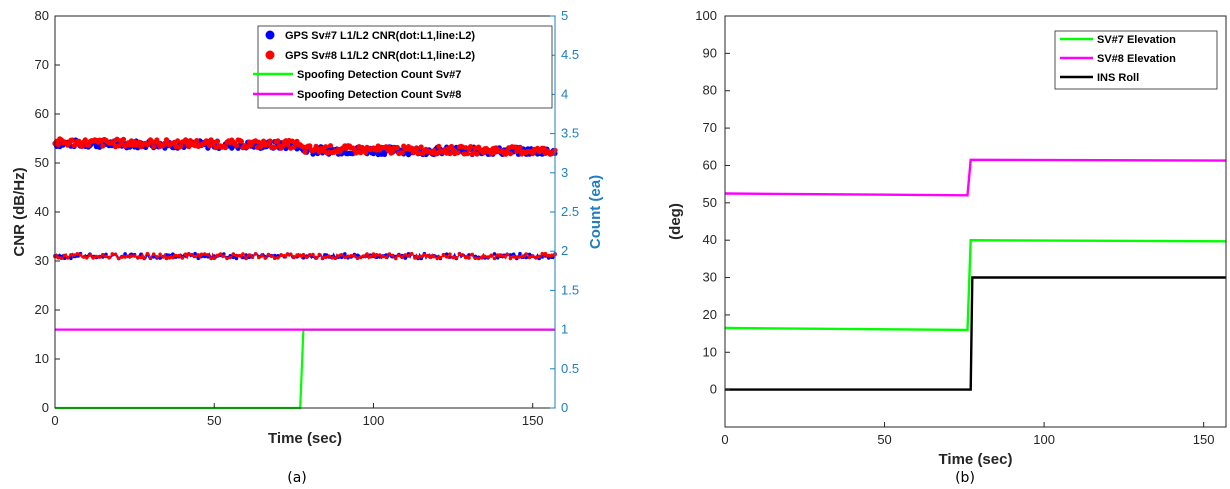 This screenshot has width=1230, height=489. Describe the element at coordinates (270, 55) in the screenshot. I see `legend-marker-a` at that location.